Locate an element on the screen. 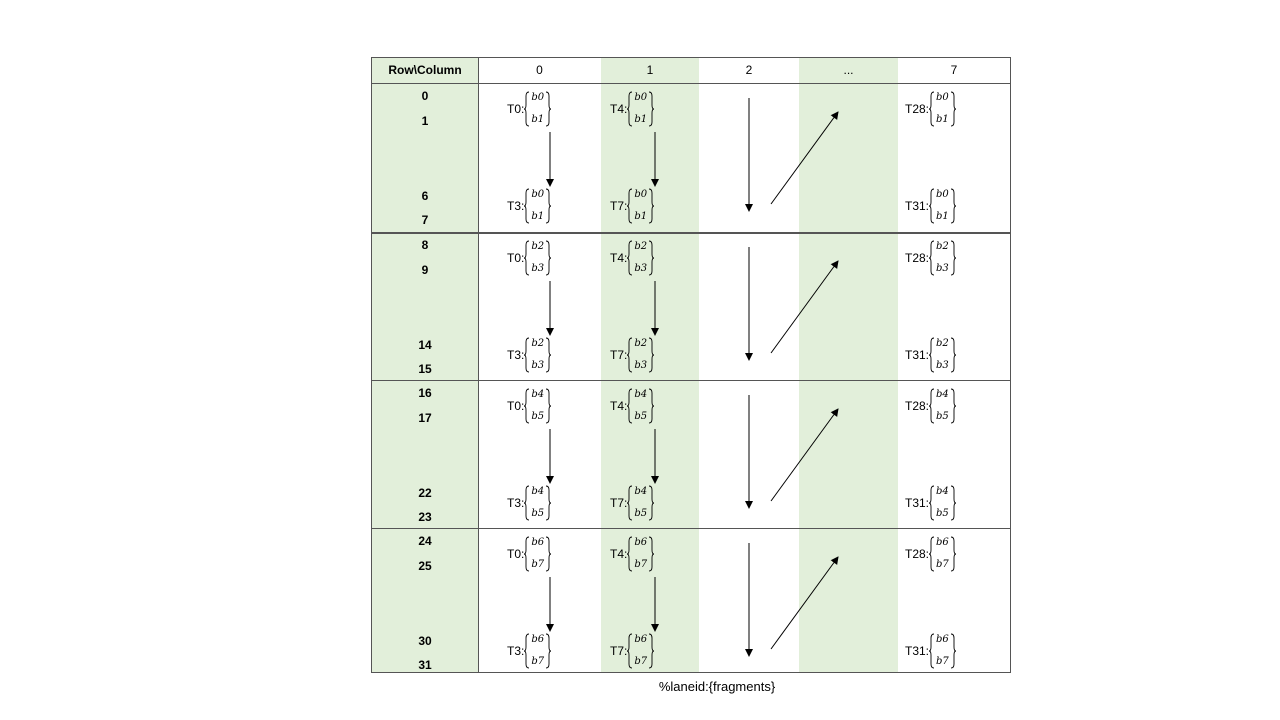 The width and height of the screenshot is (1280, 720). thread-fragment-entry: T28: b6 b7 is located at coordinates (930, 554).